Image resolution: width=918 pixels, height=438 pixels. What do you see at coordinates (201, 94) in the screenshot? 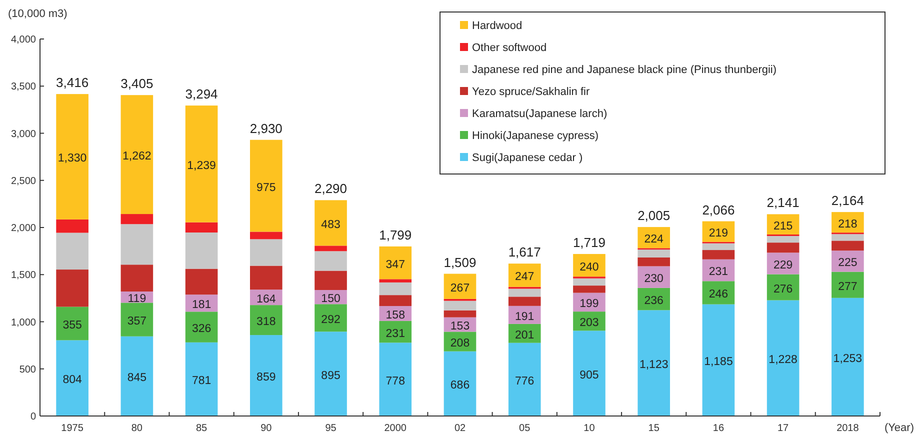
I see `total-label: 3,294` at bounding box center [201, 94].